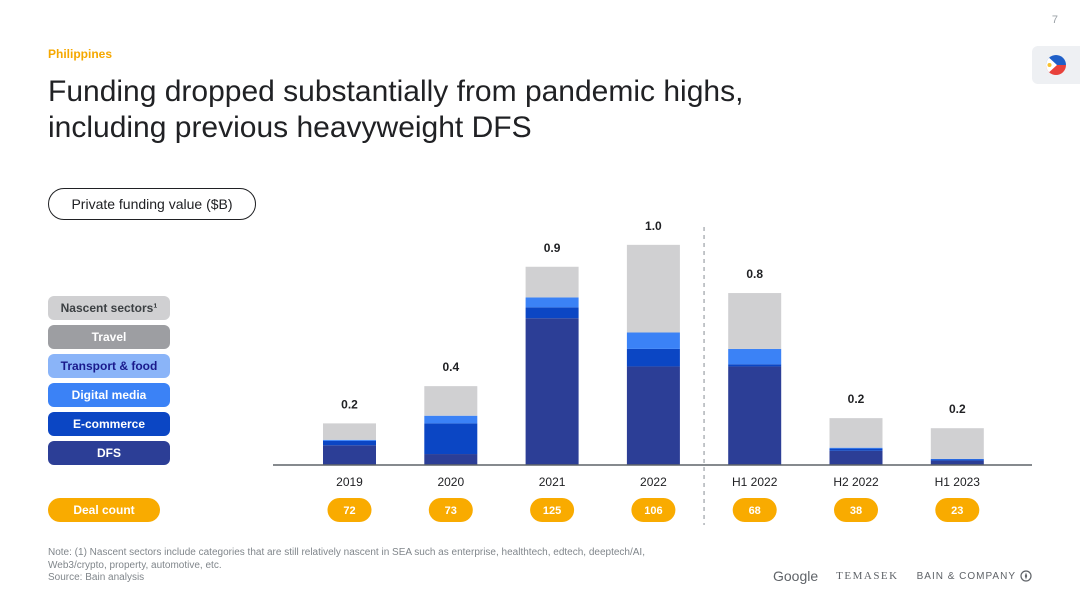 Image resolution: width=1080 pixels, height=608 pixels. Describe the element at coordinates (450, 482) in the screenshot. I see `x-tick-label: 2020` at that location.